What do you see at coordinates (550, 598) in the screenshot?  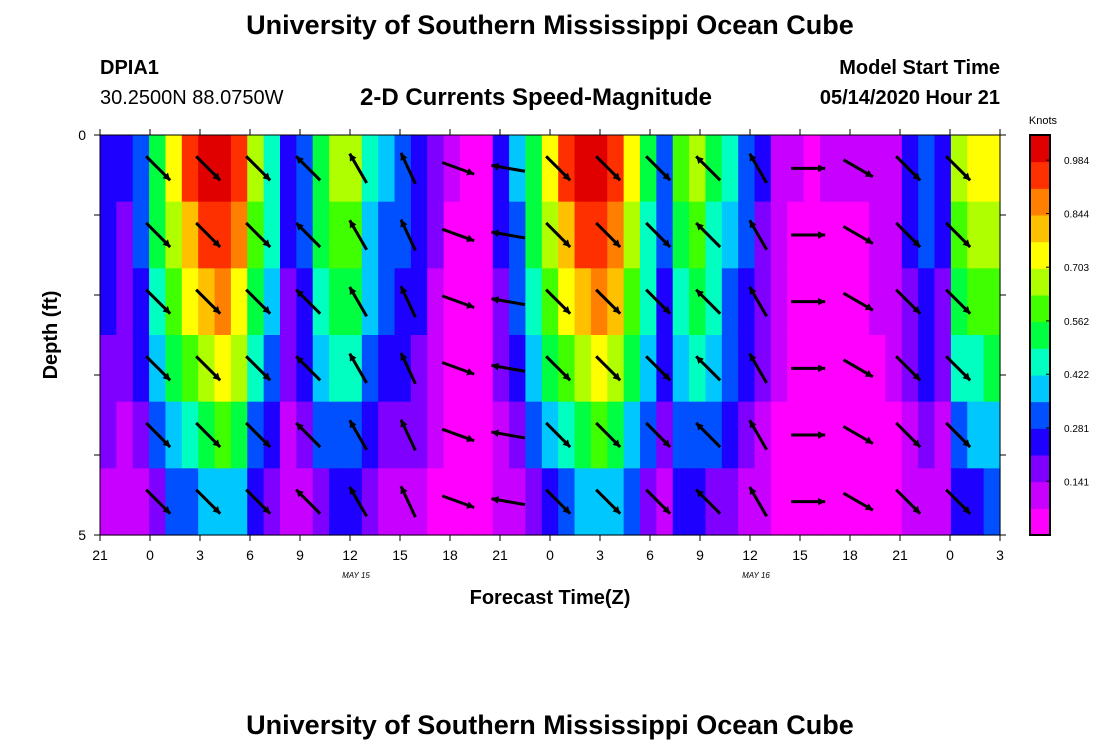 I see `x-axis-label: Forecast Time(Z)` at bounding box center [550, 598].